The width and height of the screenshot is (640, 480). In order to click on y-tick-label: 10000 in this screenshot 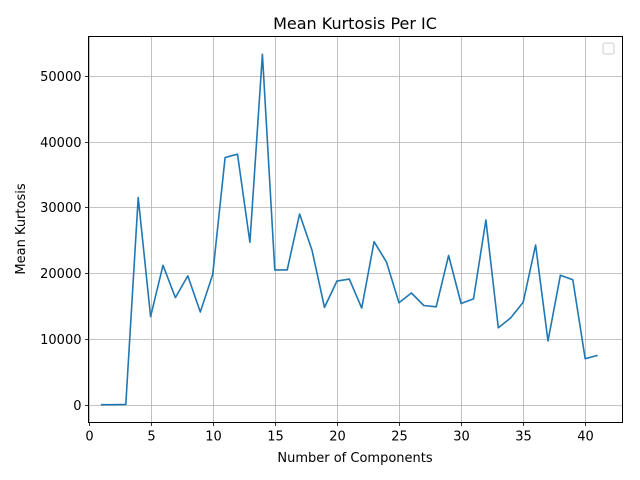, I will do `click(60, 340)`.